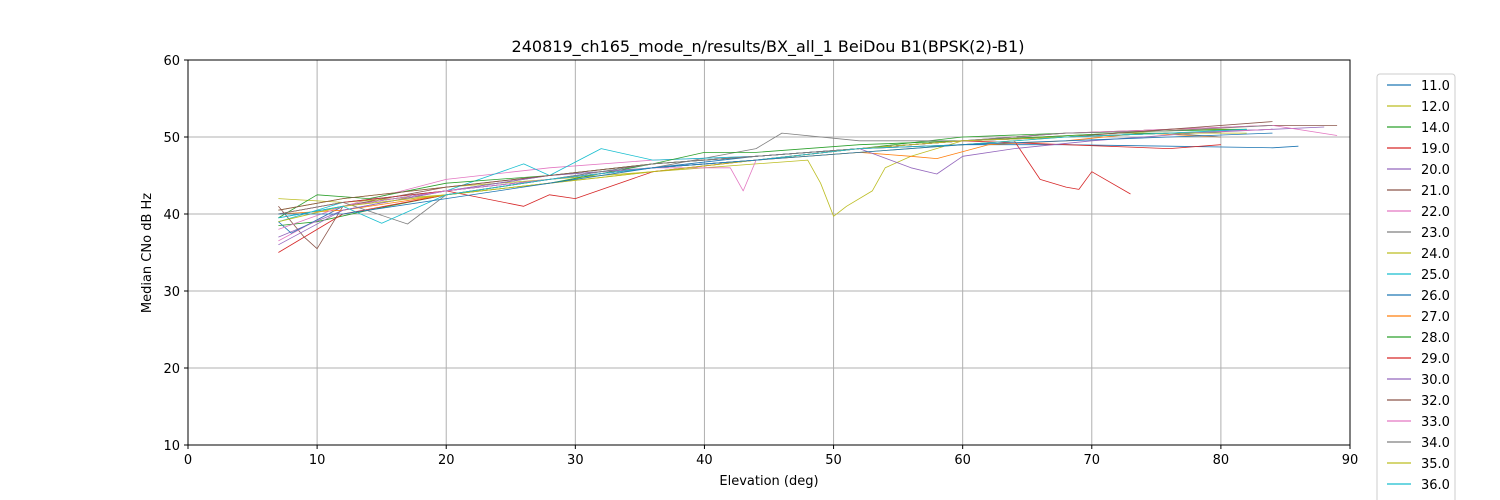 Image resolution: width=1500 pixels, height=500 pixels. I want to click on x-tick-label: 70, so click(1092, 460).